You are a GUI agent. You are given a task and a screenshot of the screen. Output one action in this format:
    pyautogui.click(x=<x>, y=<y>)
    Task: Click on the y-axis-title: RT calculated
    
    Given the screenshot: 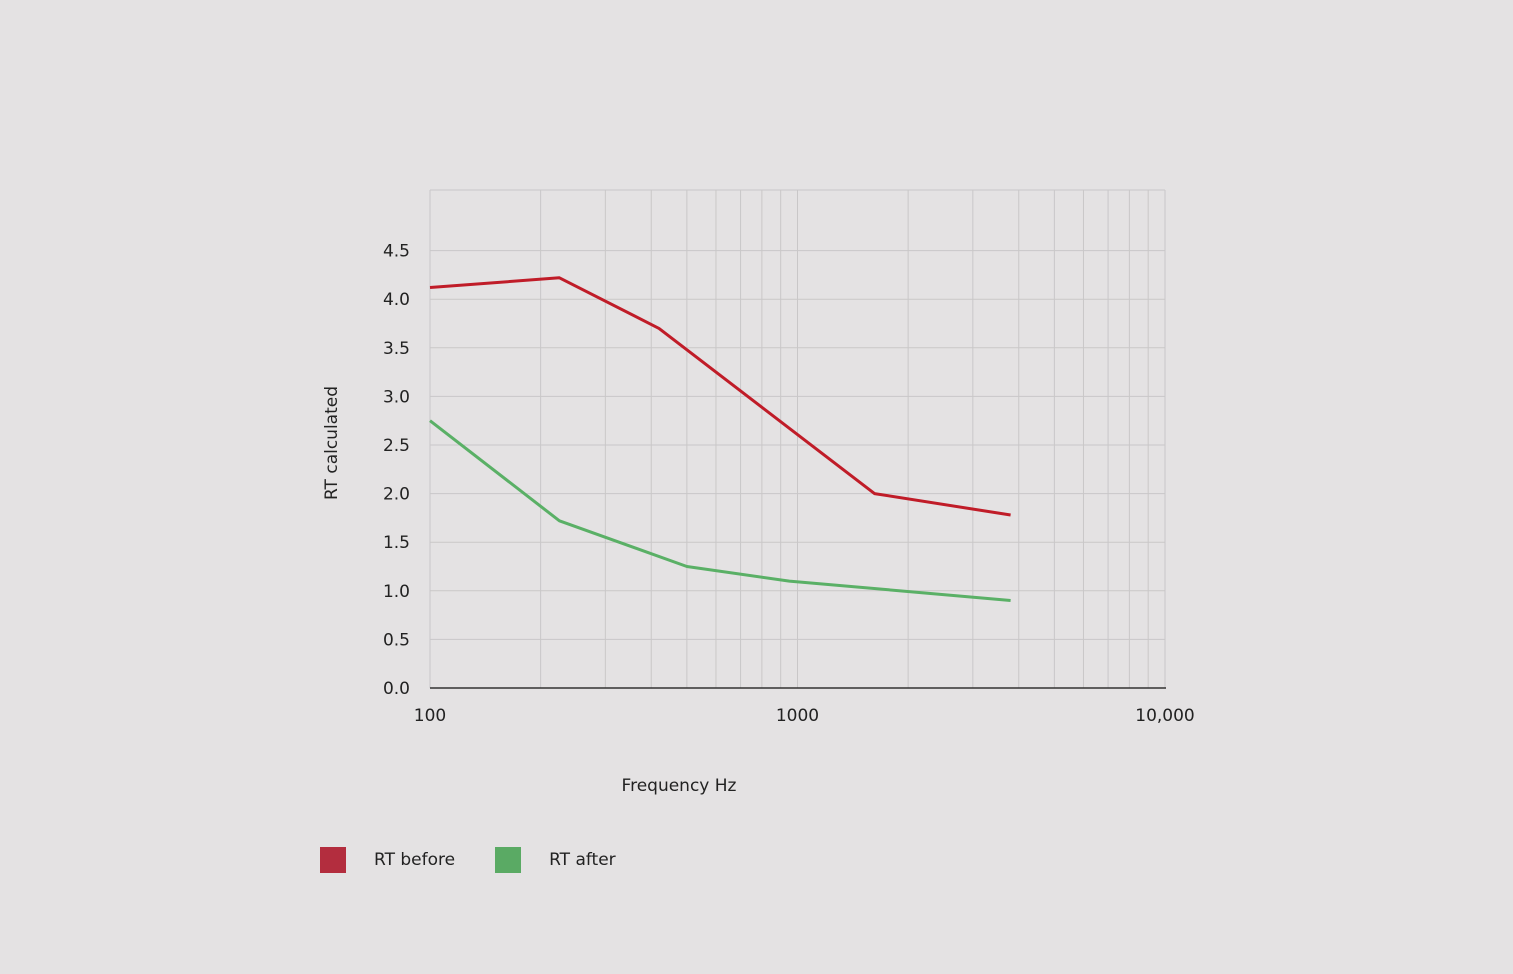 What is the action you would take?
    pyautogui.click(x=332, y=443)
    